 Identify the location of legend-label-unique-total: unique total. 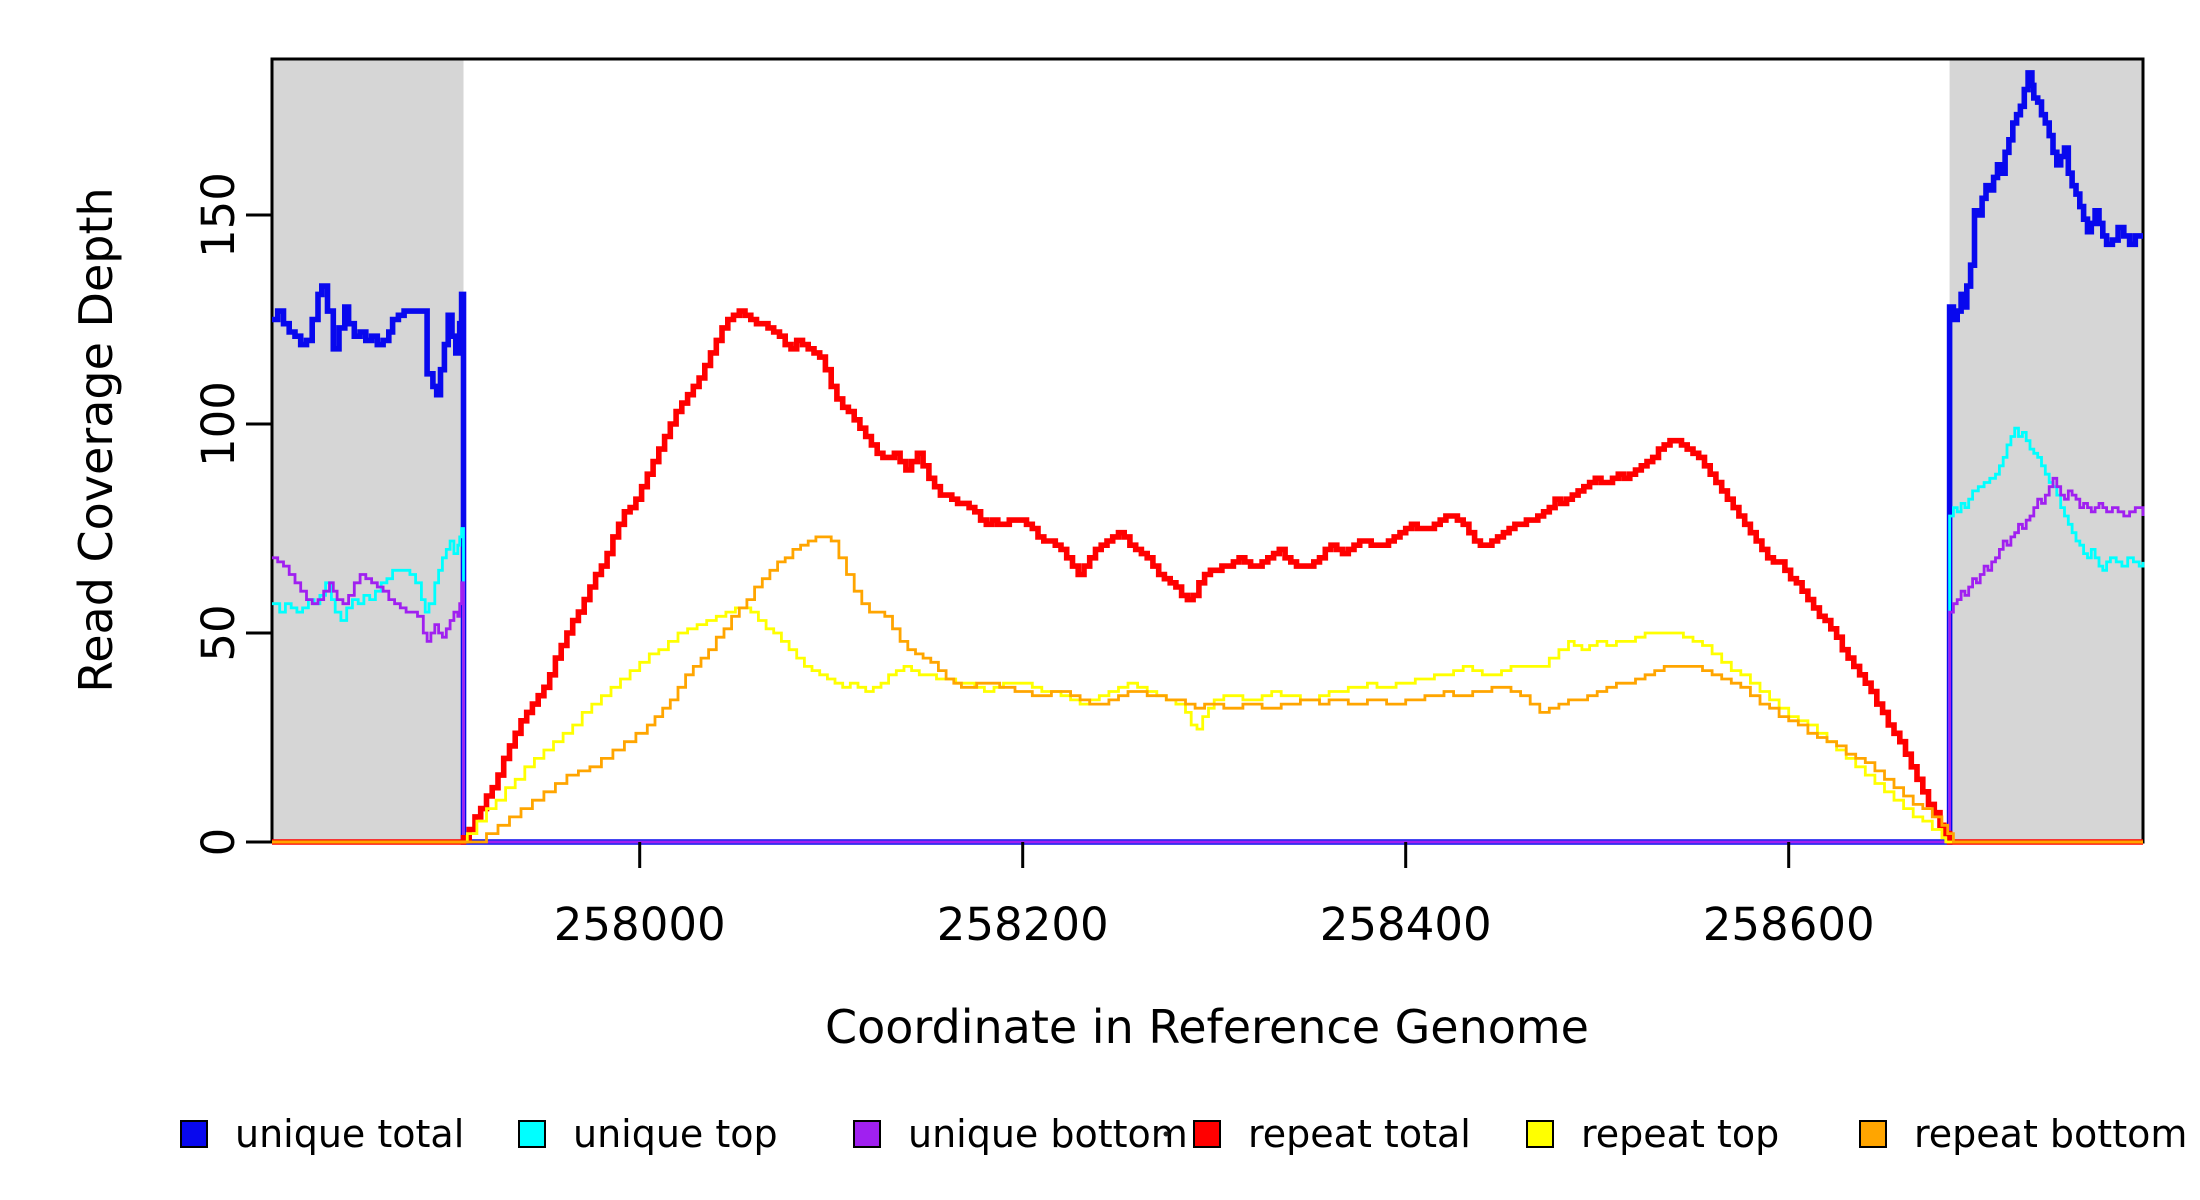
(349, 1134).